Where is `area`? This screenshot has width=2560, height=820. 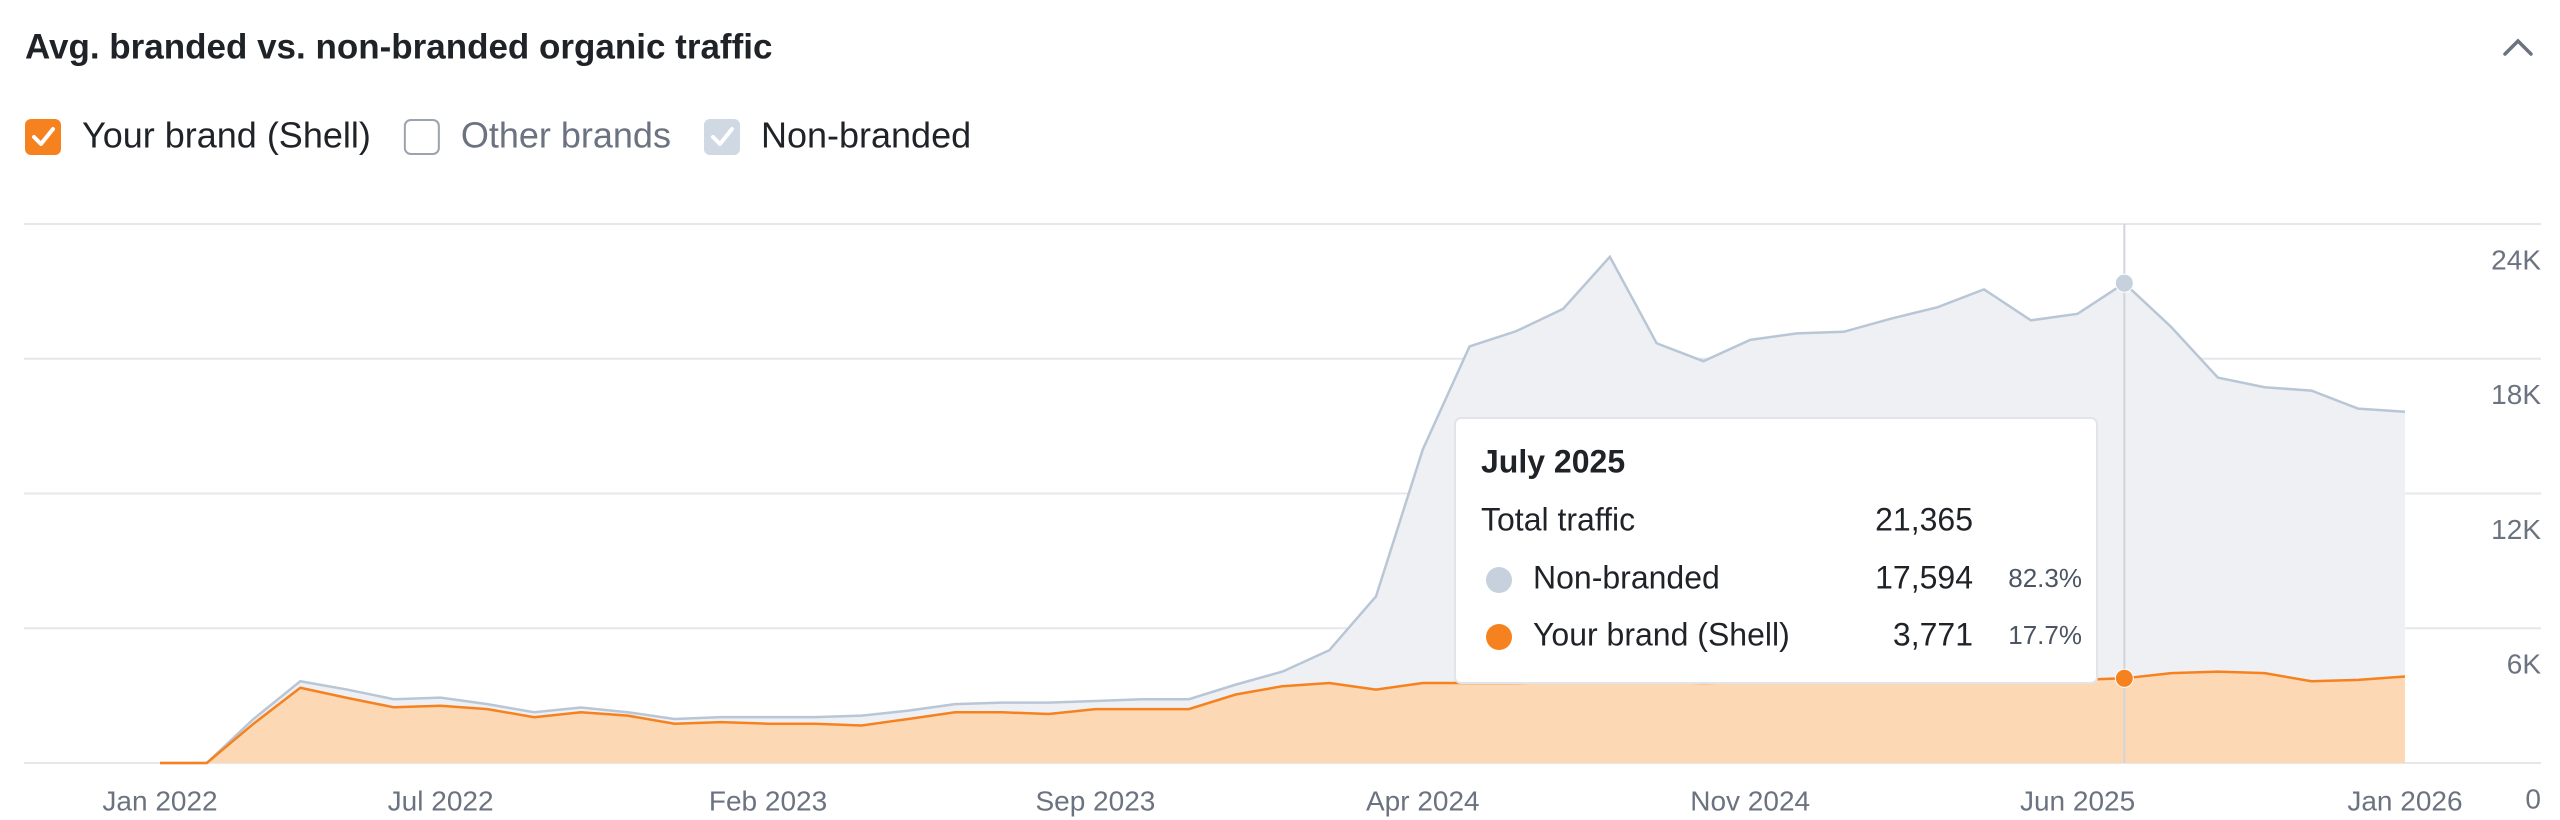 area is located at coordinates (1282, 717).